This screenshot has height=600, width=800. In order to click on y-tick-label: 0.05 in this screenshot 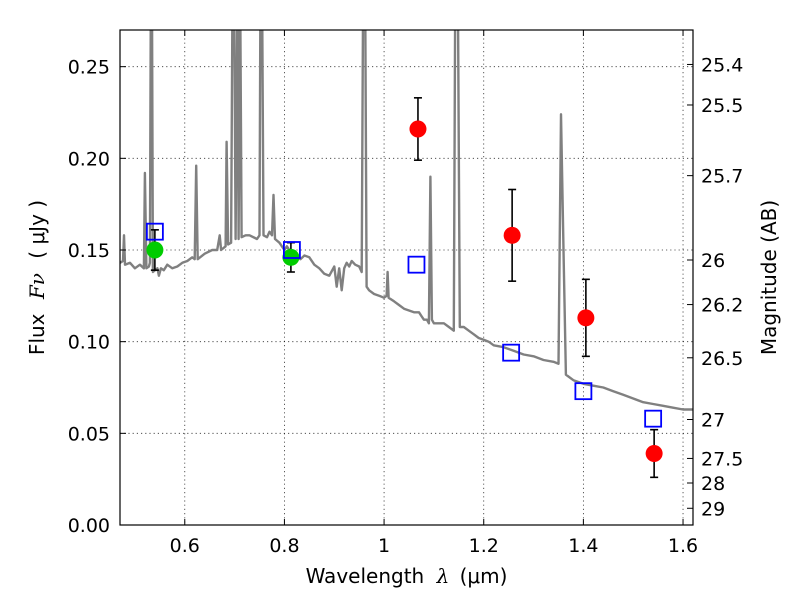, I will do `click(89, 434)`.